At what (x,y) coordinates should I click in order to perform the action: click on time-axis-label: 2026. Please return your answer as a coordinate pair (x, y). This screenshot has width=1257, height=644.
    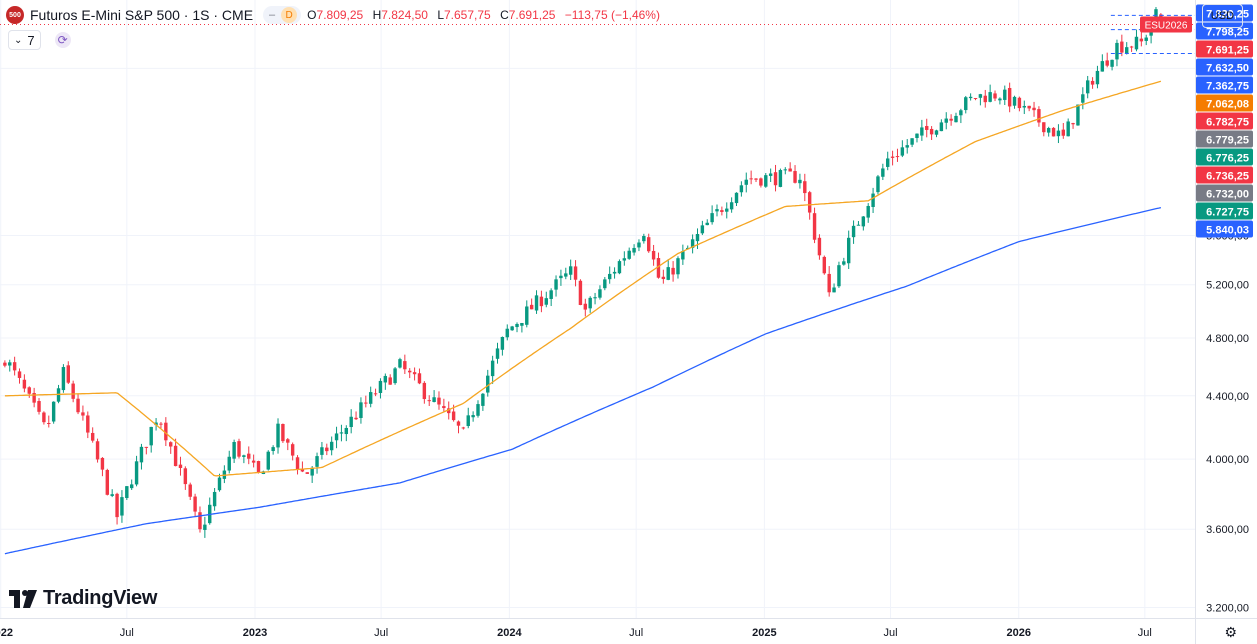
    Looking at the image, I should click on (1018, 633).